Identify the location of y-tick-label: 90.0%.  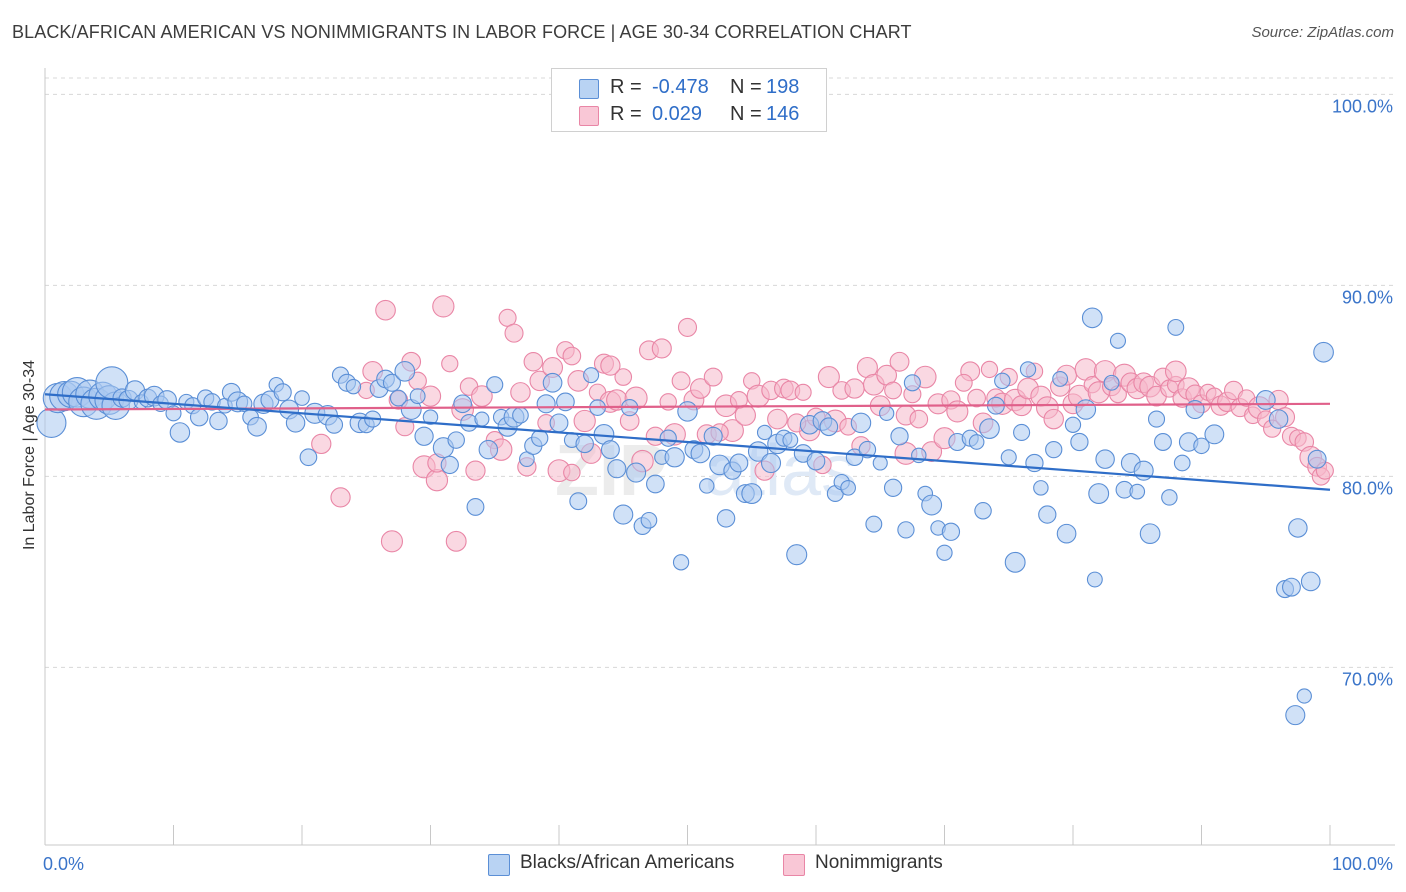
(1367, 297).